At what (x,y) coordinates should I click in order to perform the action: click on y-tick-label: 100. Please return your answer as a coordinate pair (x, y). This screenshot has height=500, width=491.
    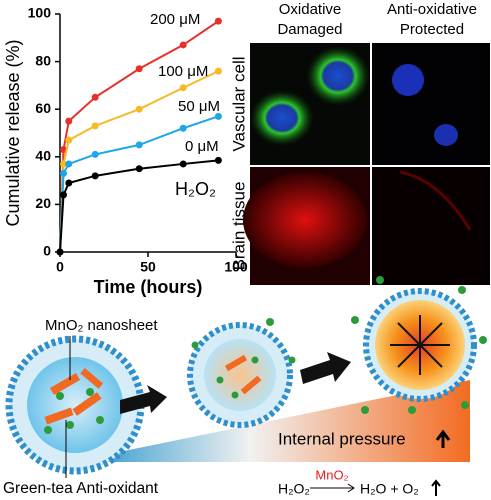
    Looking at the image, I should click on (40, 13).